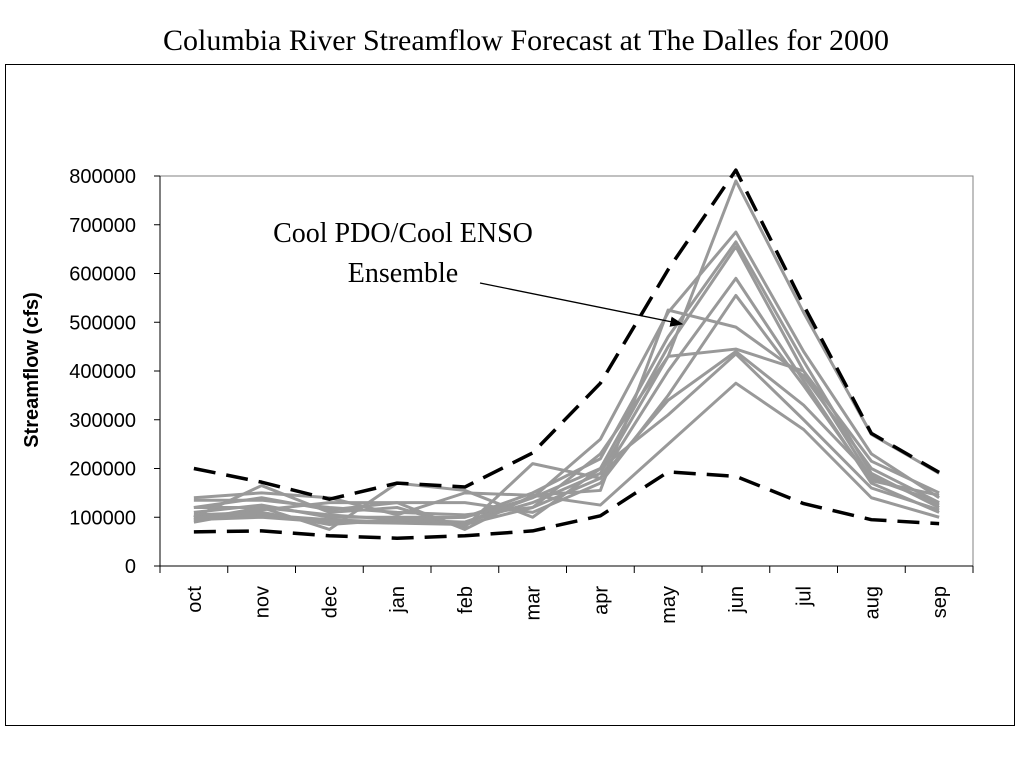 This screenshot has width=1024, height=768. What do you see at coordinates (403, 273) in the screenshot?
I see `annotation-line-2: Ensemble` at bounding box center [403, 273].